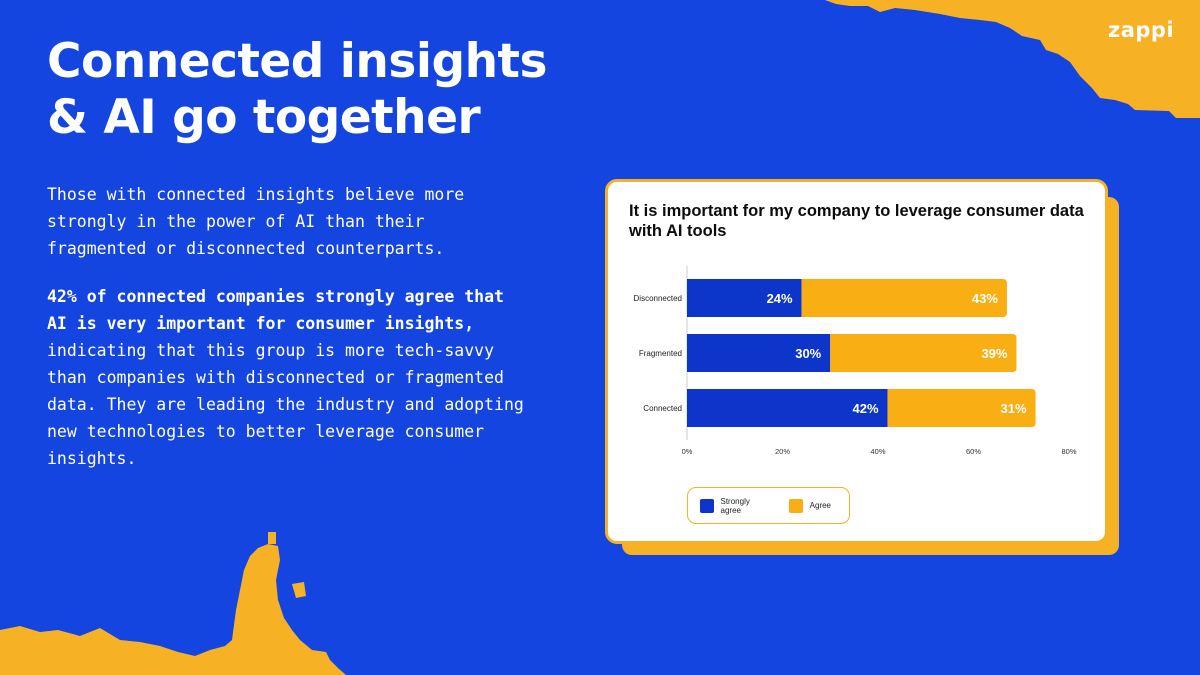 This screenshot has height=675, width=1200. I want to click on data-label-strongly-agree-disconnected: 24%, so click(780, 298).